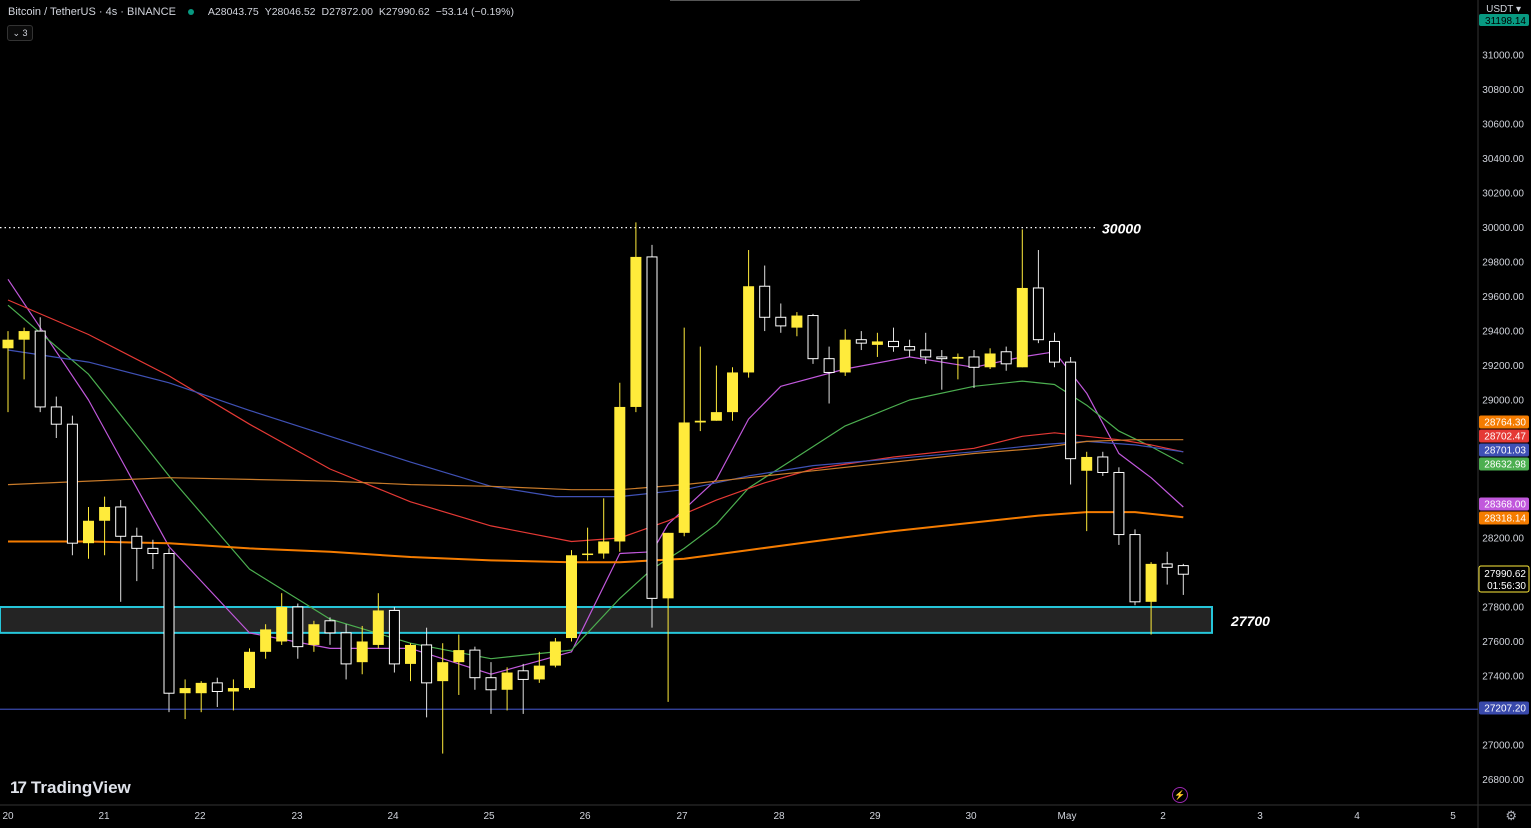  I want to click on symbol-title: Bitcoin / TetherUS · 4s · BINANCE, so click(92, 12).